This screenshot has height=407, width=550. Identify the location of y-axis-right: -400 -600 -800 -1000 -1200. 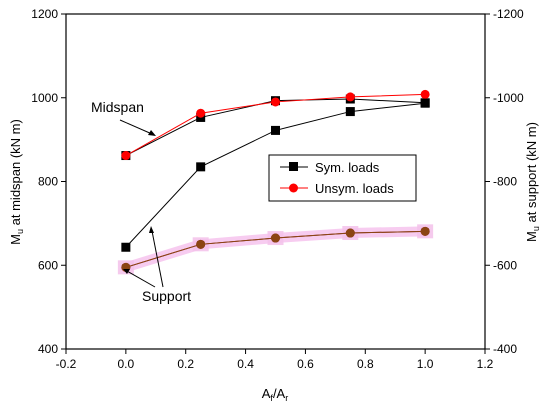
(504, 181).